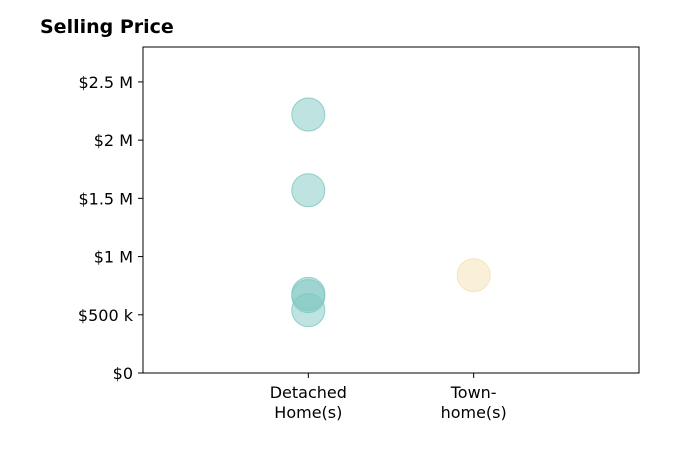 This screenshot has height=462, width=679. I want to click on y-tick-label-4: $2 M, so click(113, 140).